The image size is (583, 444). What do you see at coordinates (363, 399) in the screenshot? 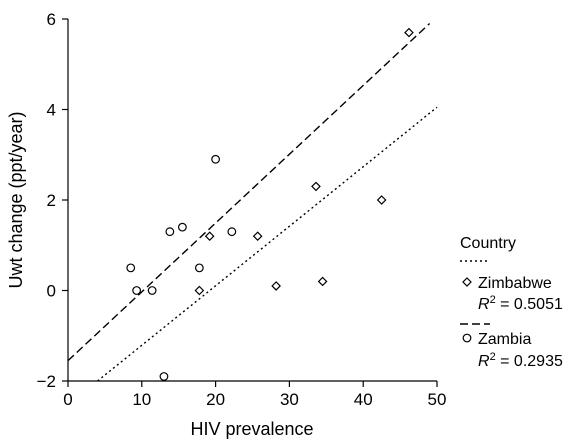
I see `x-tick-label: 40` at bounding box center [363, 399].